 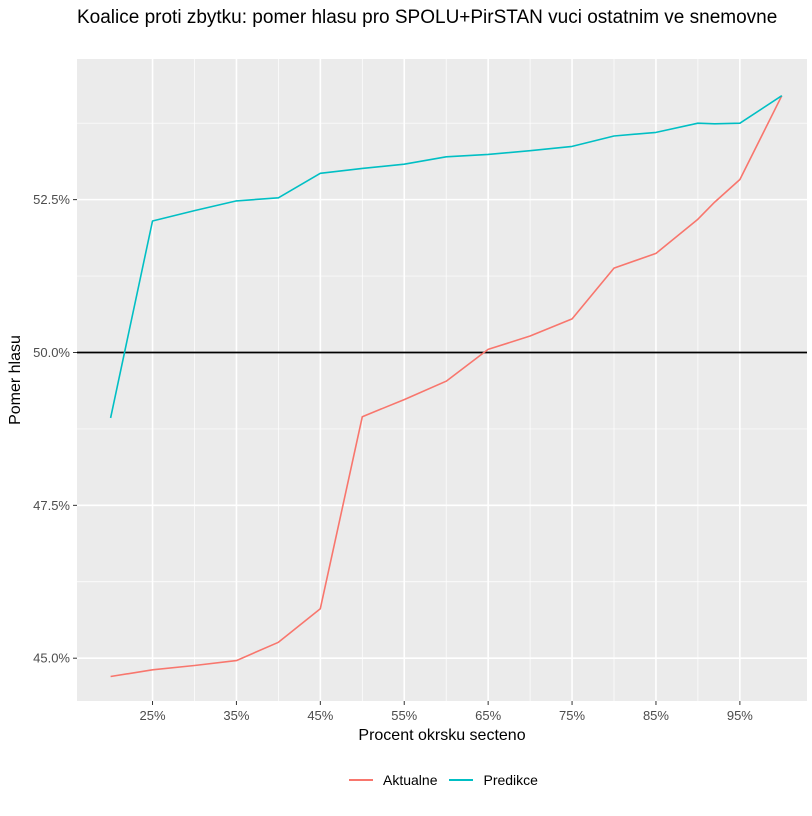 What do you see at coordinates (153, 715) in the screenshot?
I see `x-tick-label: 25%` at bounding box center [153, 715].